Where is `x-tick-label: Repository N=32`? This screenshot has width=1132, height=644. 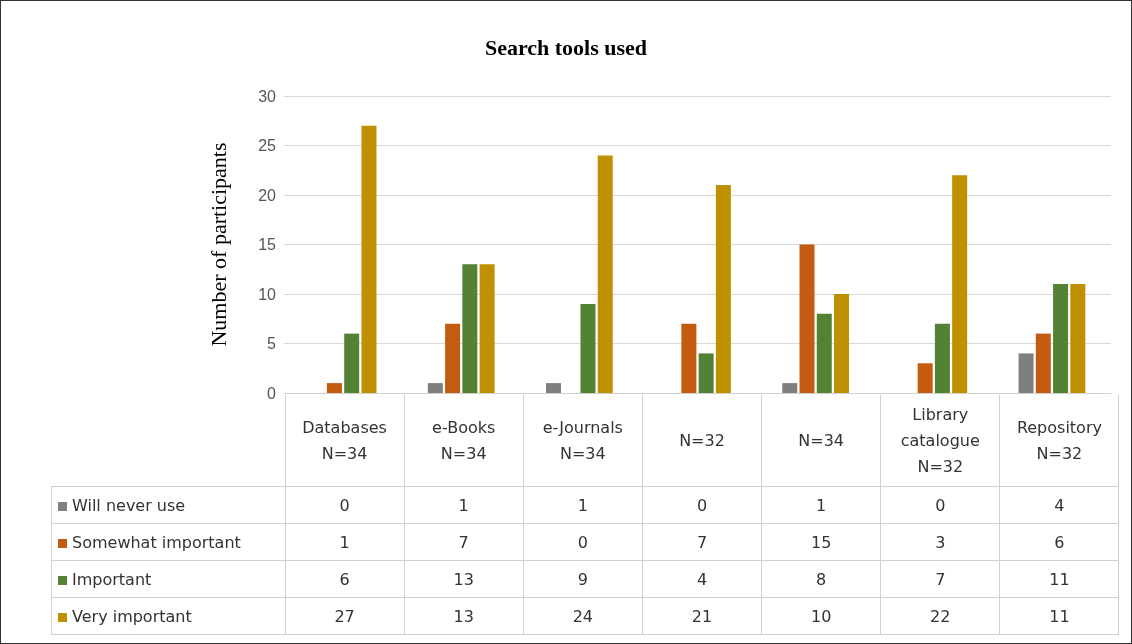 x-tick-label: Repository N=32 is located at coordinates (1059, 441).